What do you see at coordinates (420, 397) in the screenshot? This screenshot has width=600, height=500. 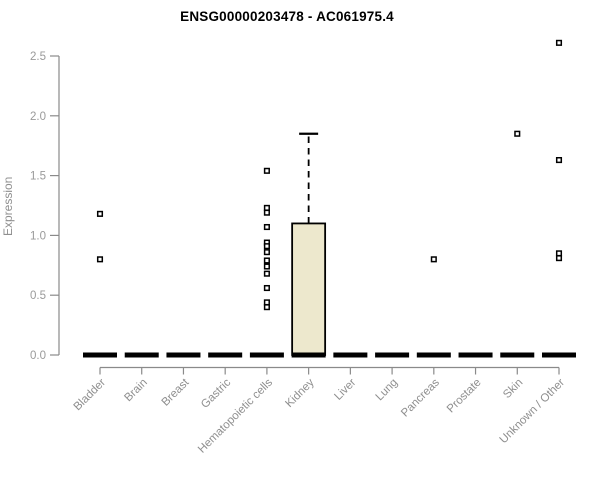 I see `x-category-label: Pancreas` at bounding box center [420, 397].